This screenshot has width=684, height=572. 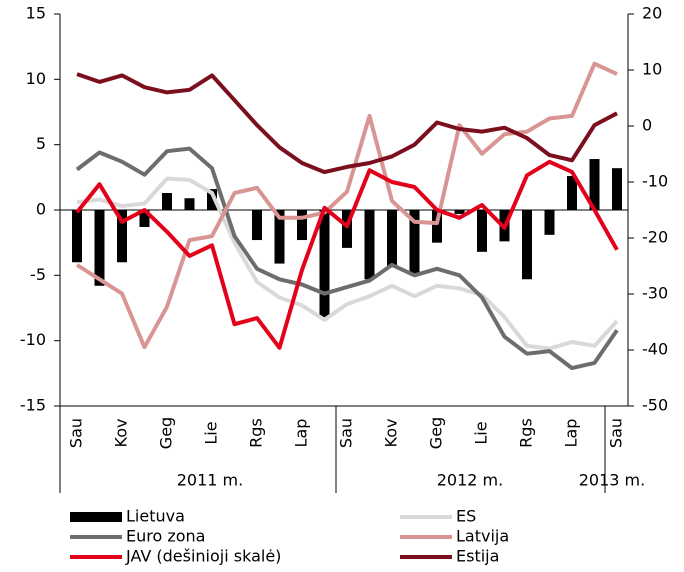 What do you see at coordinates (482, 536) in the screenshot?
I see `legend-label: Latvija` at bounding box center [482, 536].